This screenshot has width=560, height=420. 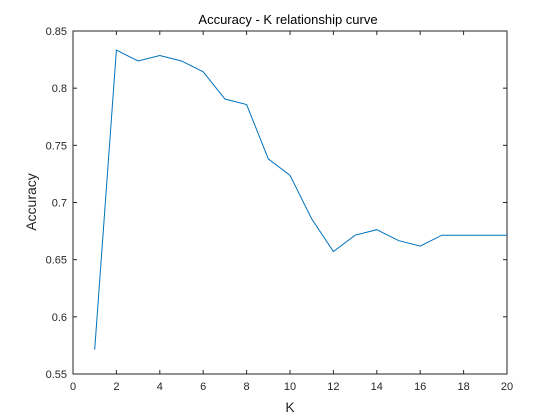 What do you see at coordinates (59, 204) in the screenshot?
I see `y-tick-label: 0.7` at bounding box center [59, 204].